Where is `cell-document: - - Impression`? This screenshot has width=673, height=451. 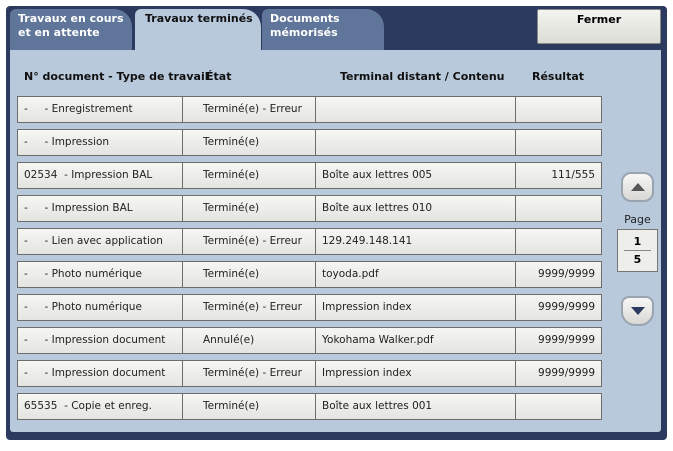
cell-document: - - Impression is located at coordinates (100, 142).